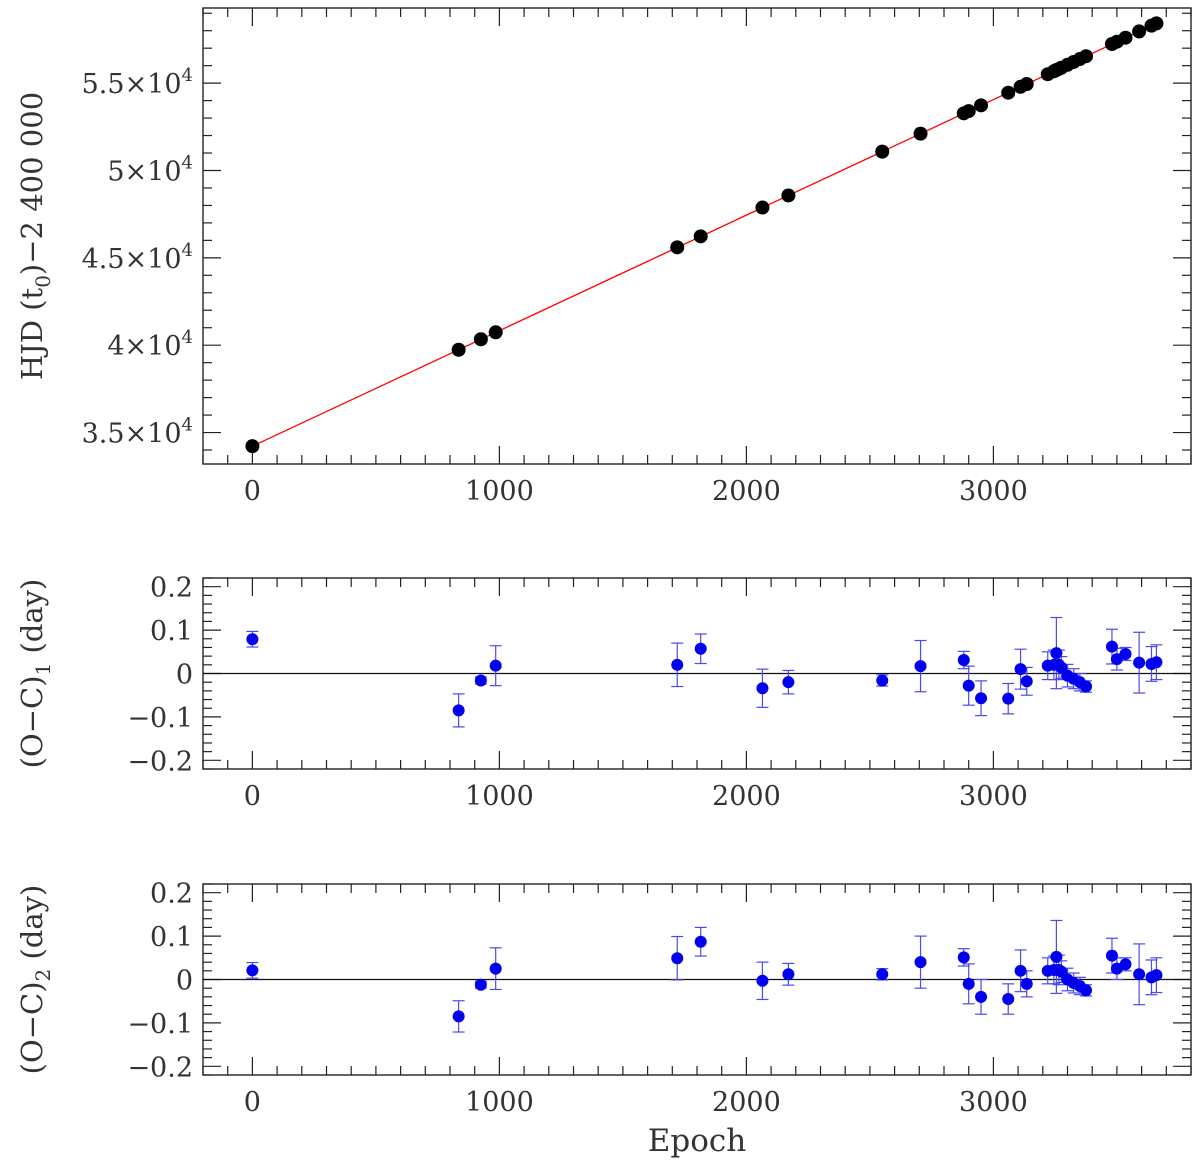 The image size is (1200, 1165). What do you see at coordinates (32, 621) in the screenshot?
I see `chart-middle-y-axis-label-rest: (day)` at bounding box center [32, 621].